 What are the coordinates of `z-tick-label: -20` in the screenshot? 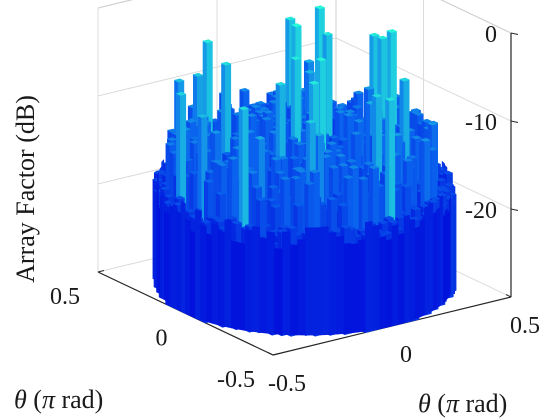 It's located at (481, 211).